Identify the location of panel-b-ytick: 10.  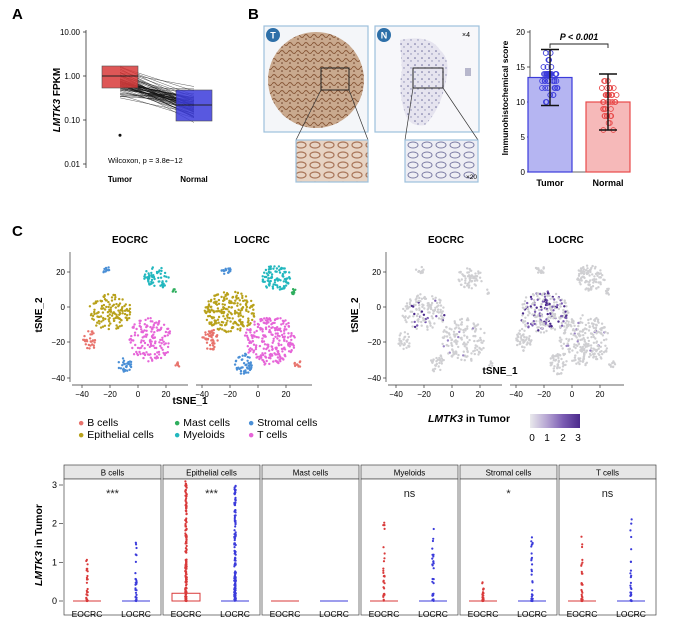
(520, 102).